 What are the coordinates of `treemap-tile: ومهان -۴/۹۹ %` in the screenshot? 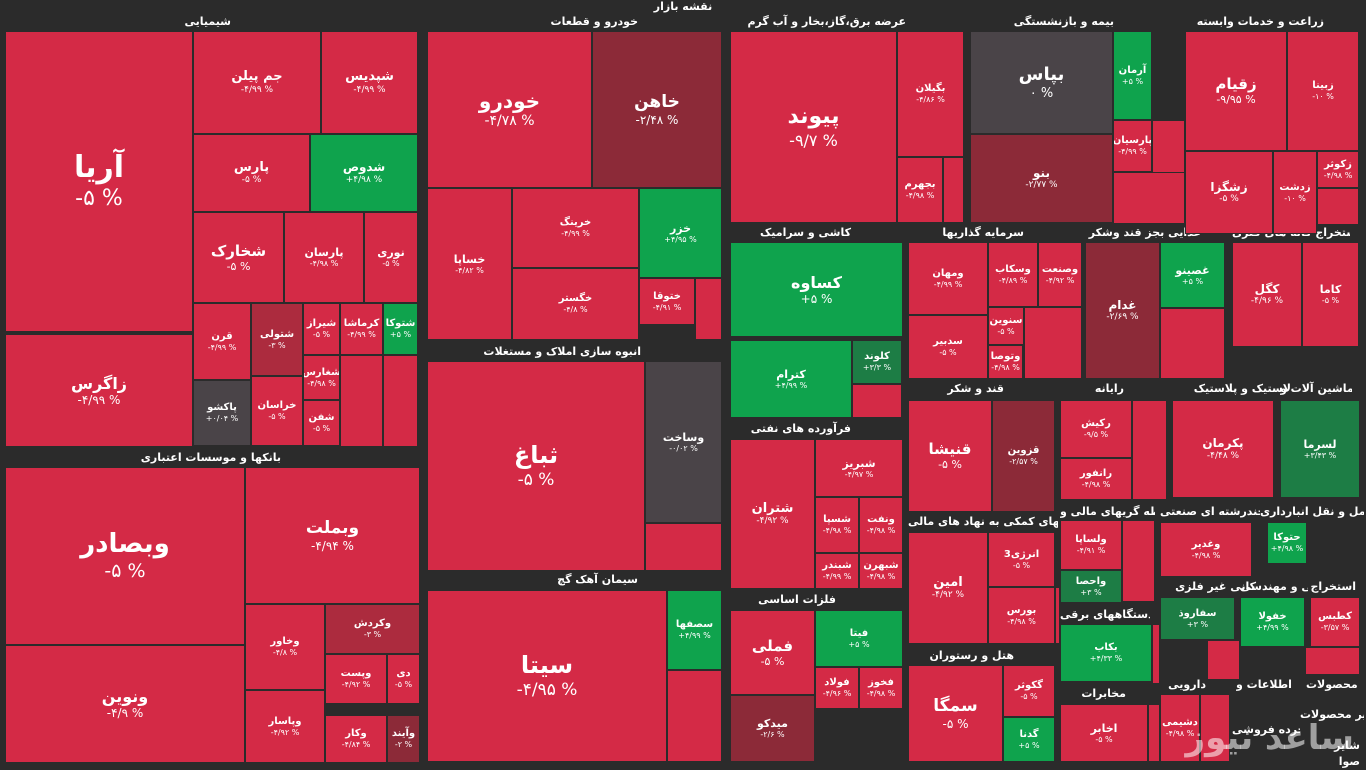 It's located at (948, 278).